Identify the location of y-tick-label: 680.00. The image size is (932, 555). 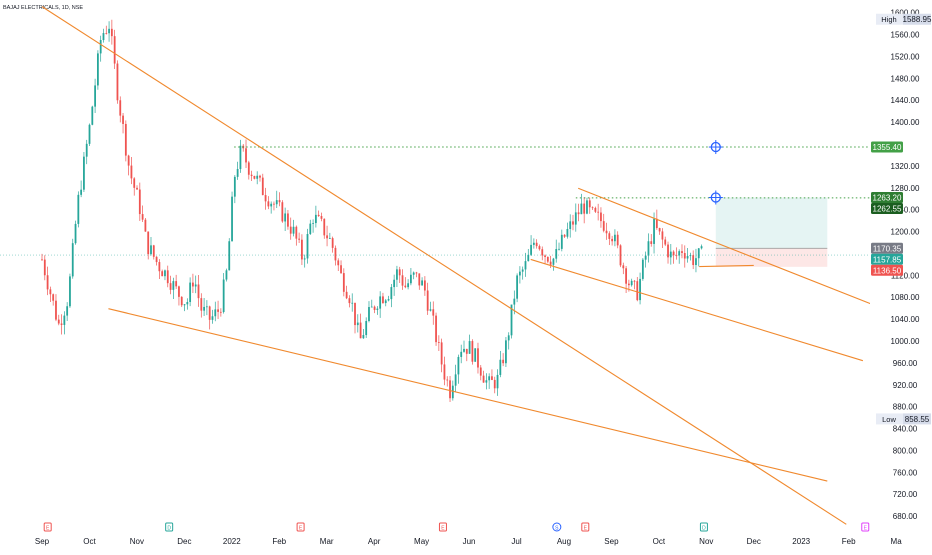
(905, 516).